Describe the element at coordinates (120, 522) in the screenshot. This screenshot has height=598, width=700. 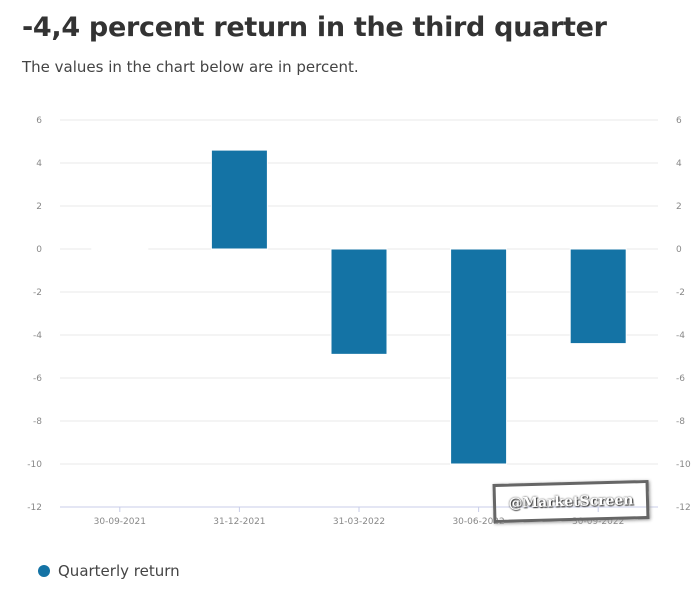
I see `x-tick-label: 30-09-2021` at that location.